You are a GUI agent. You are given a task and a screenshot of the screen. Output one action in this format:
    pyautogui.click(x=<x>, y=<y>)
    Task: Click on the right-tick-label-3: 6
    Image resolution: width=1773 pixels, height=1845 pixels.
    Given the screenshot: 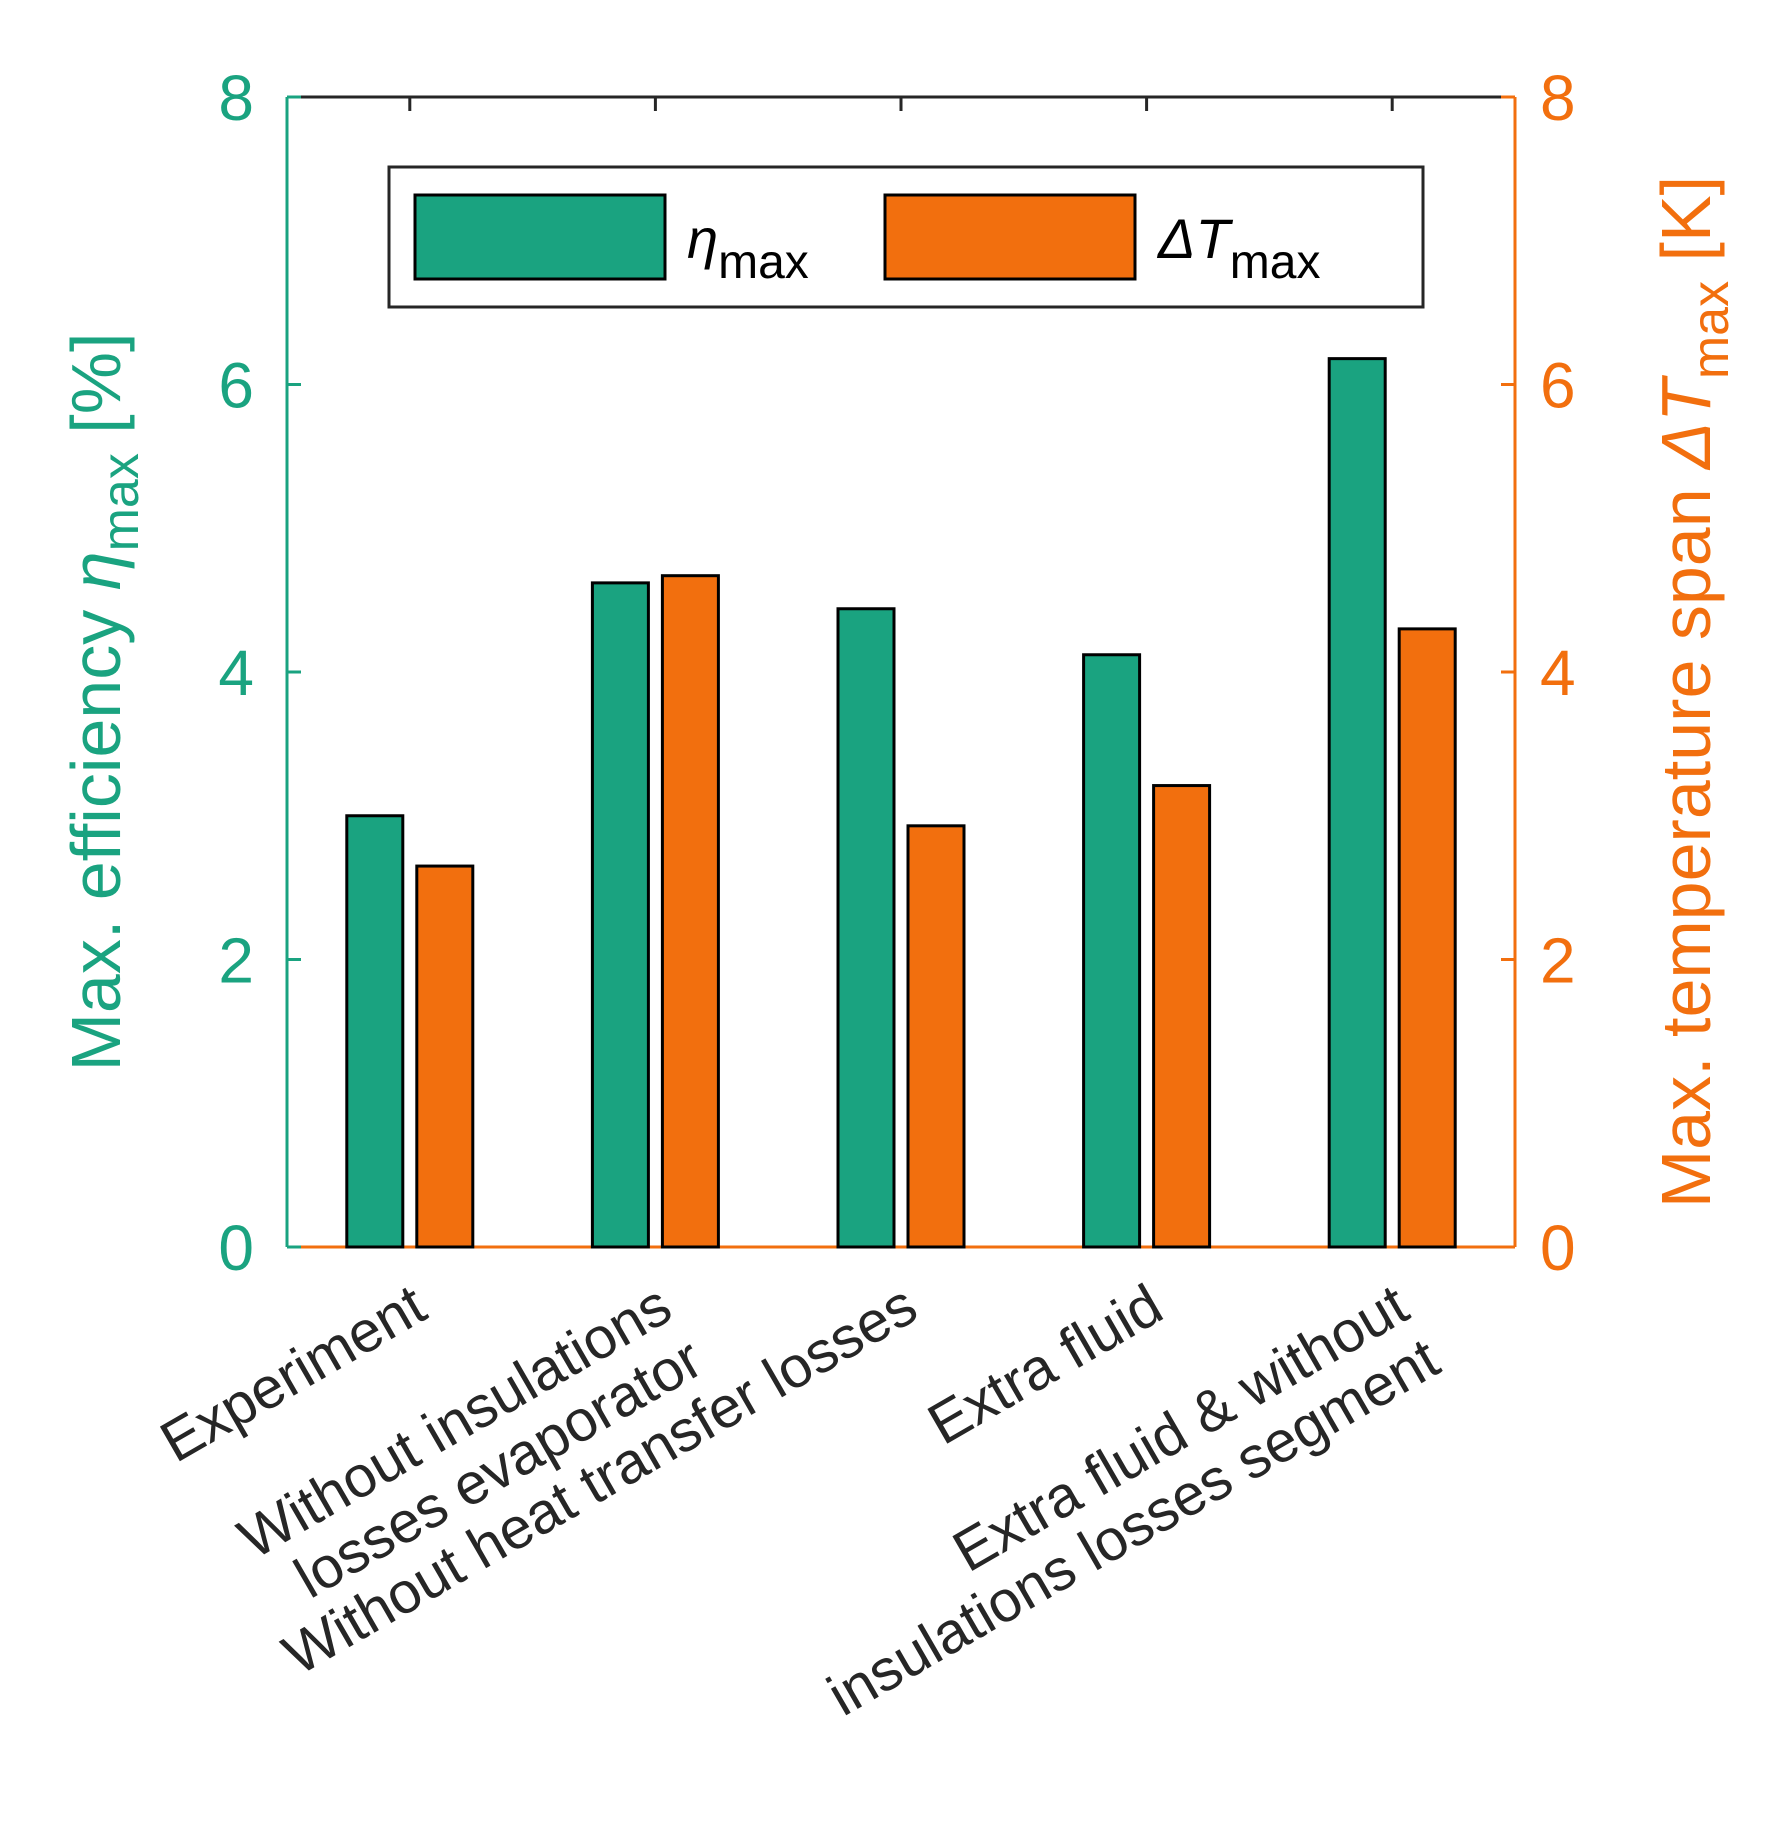 What is the action you would take?
    pyautogui.click(x=1558, y=386)
    